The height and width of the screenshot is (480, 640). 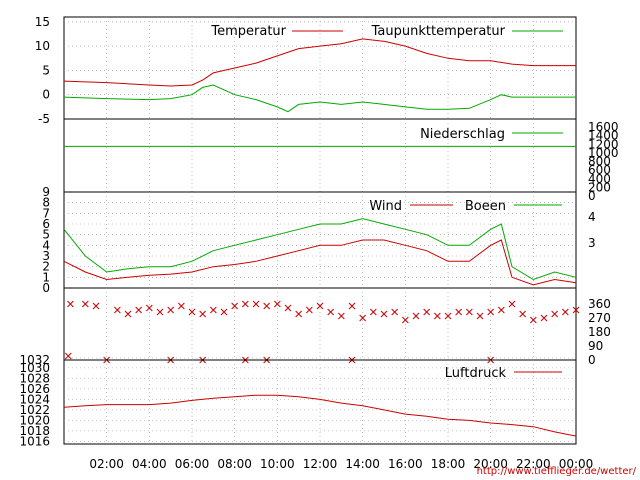 I want to click on y-tick-label: 1022, so click(x=34, y=410).